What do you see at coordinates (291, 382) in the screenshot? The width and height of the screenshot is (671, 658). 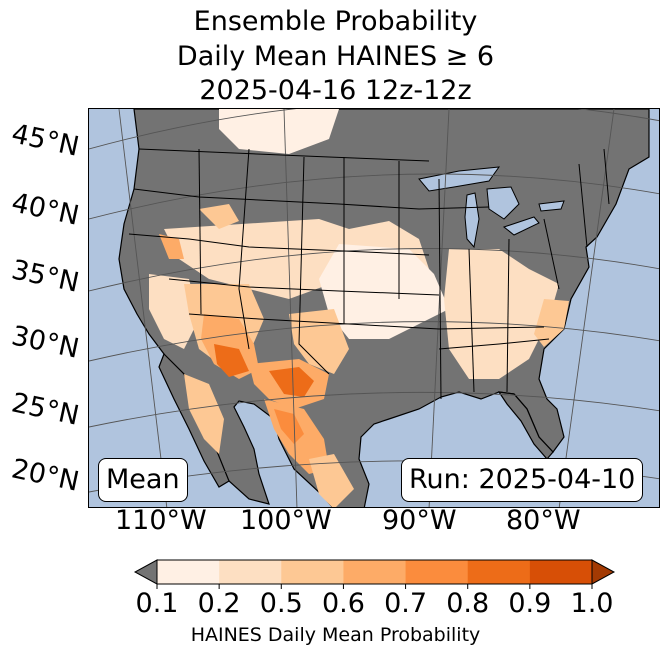 I see `prob-area-texas-core` at bounding box center [291, 382].